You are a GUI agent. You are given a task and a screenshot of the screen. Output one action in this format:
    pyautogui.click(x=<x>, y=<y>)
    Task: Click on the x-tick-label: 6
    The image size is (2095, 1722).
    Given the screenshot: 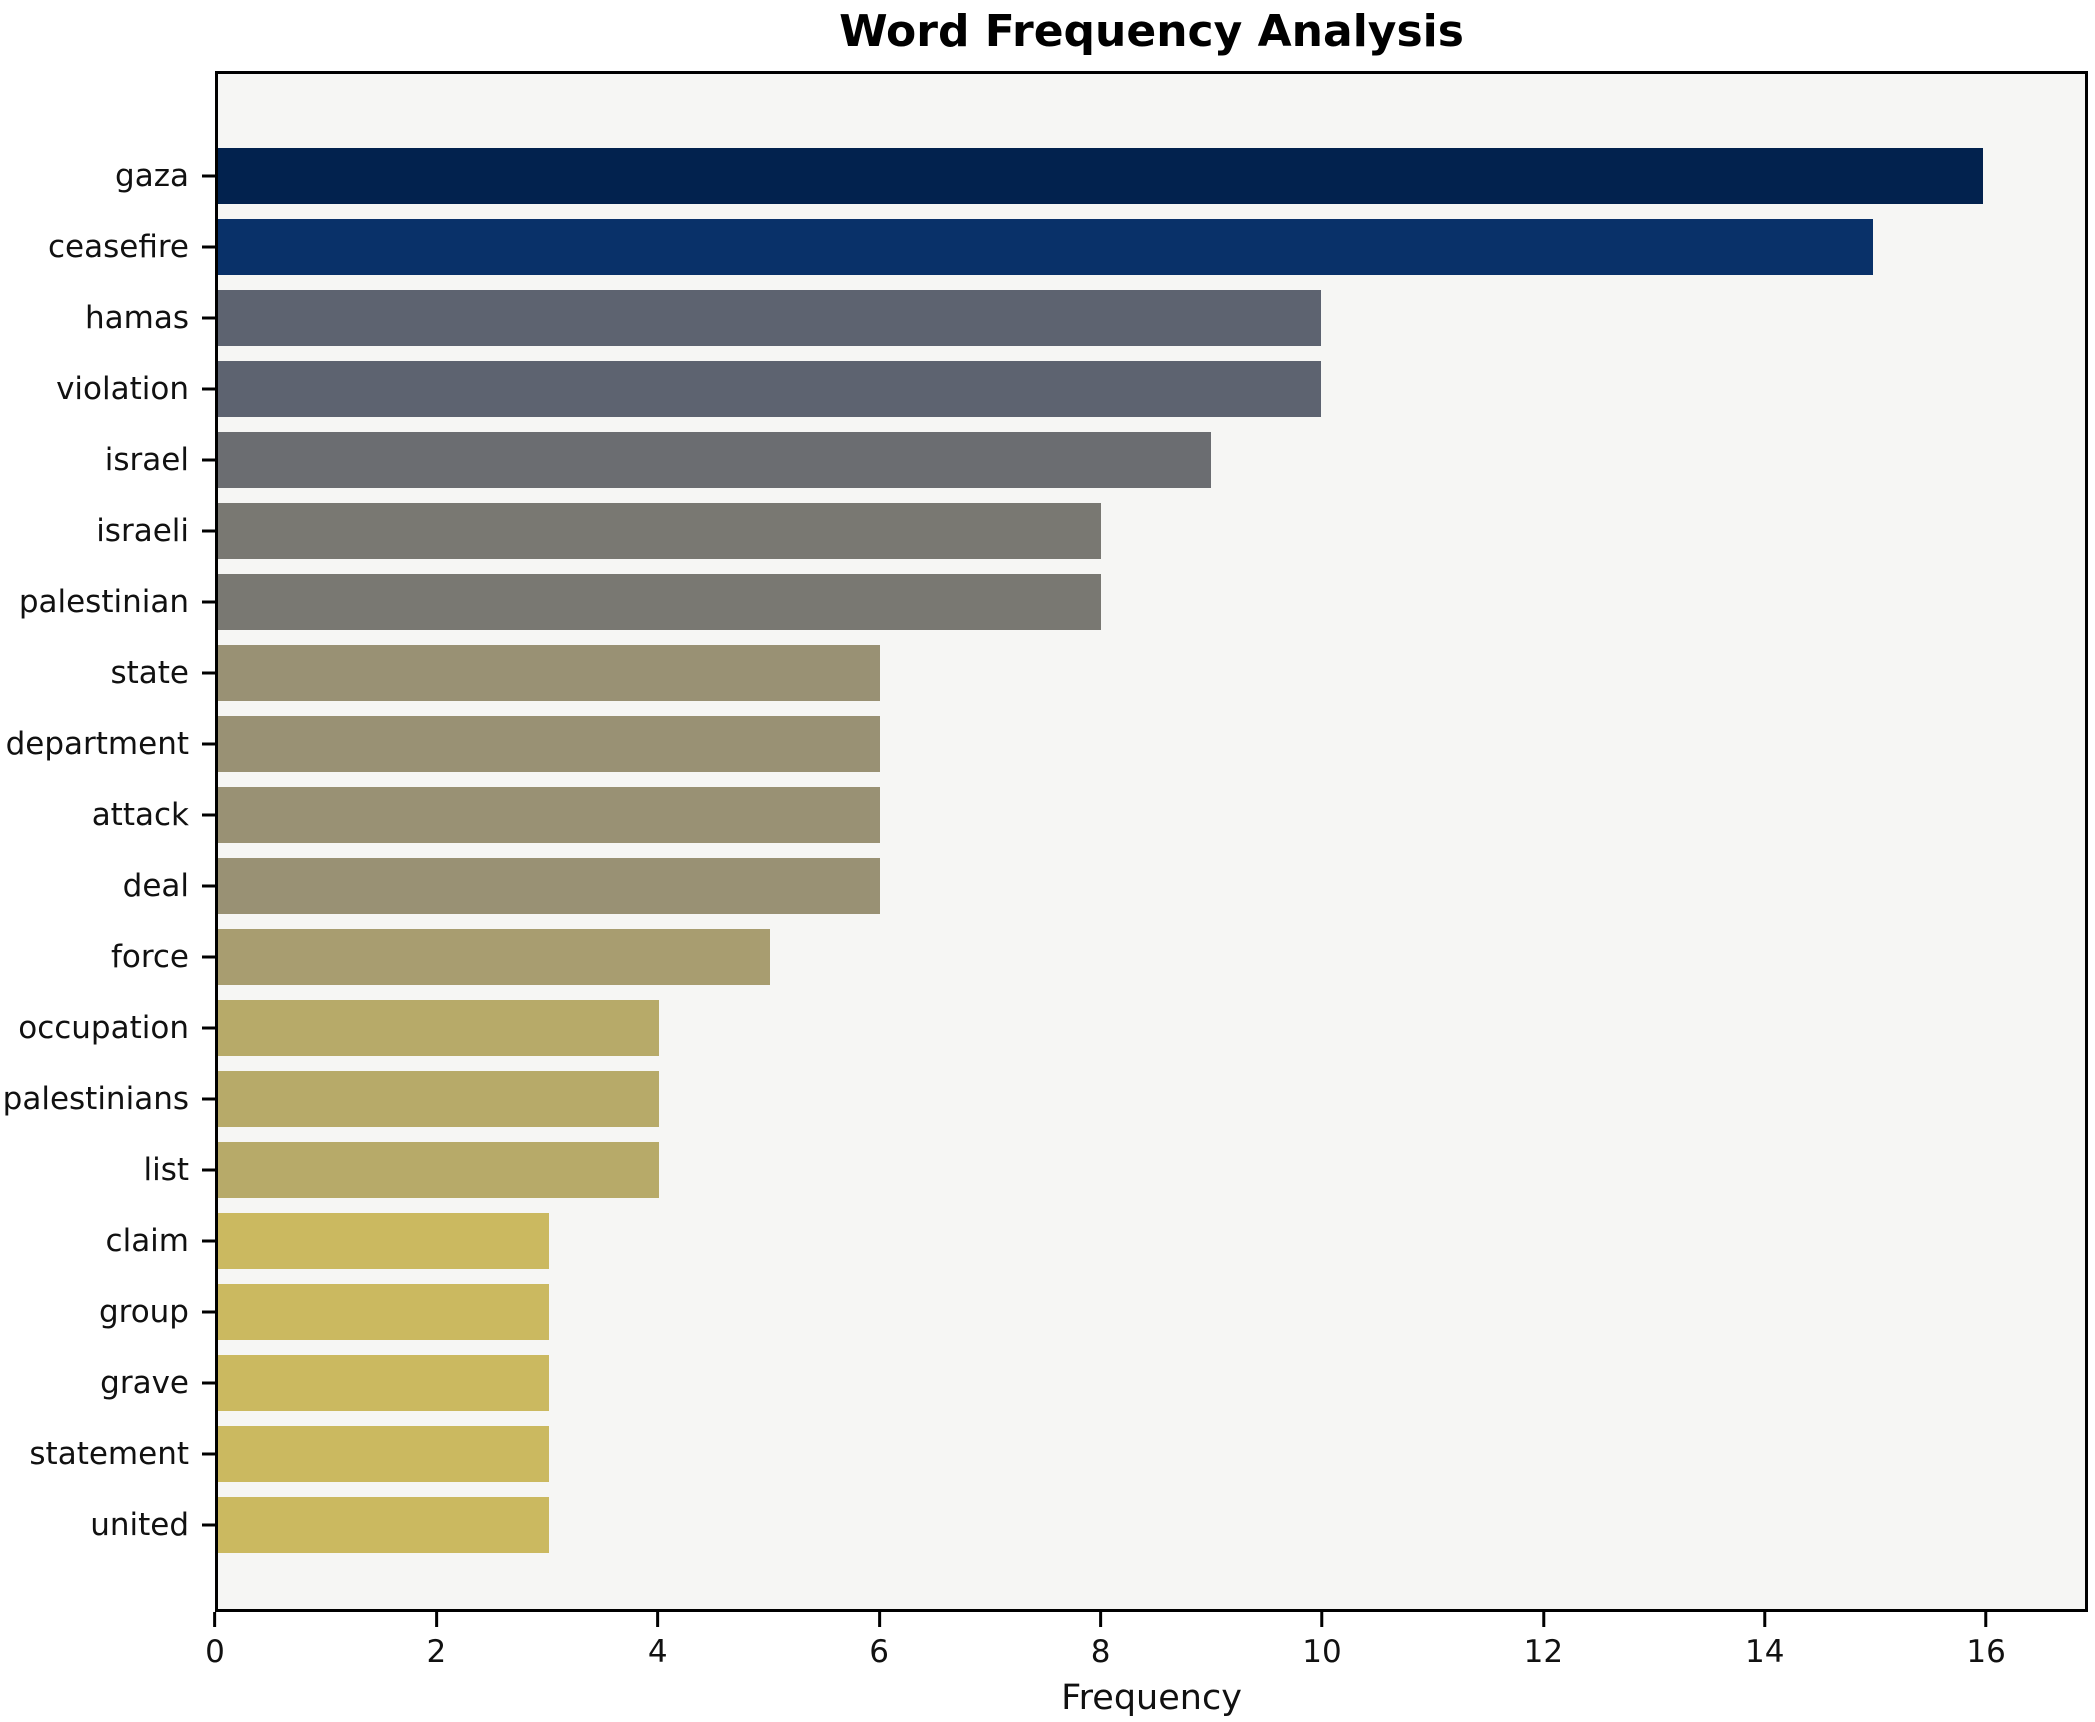 What is the action you would take?
    pyautogui.click(x=879, y=1652)
    